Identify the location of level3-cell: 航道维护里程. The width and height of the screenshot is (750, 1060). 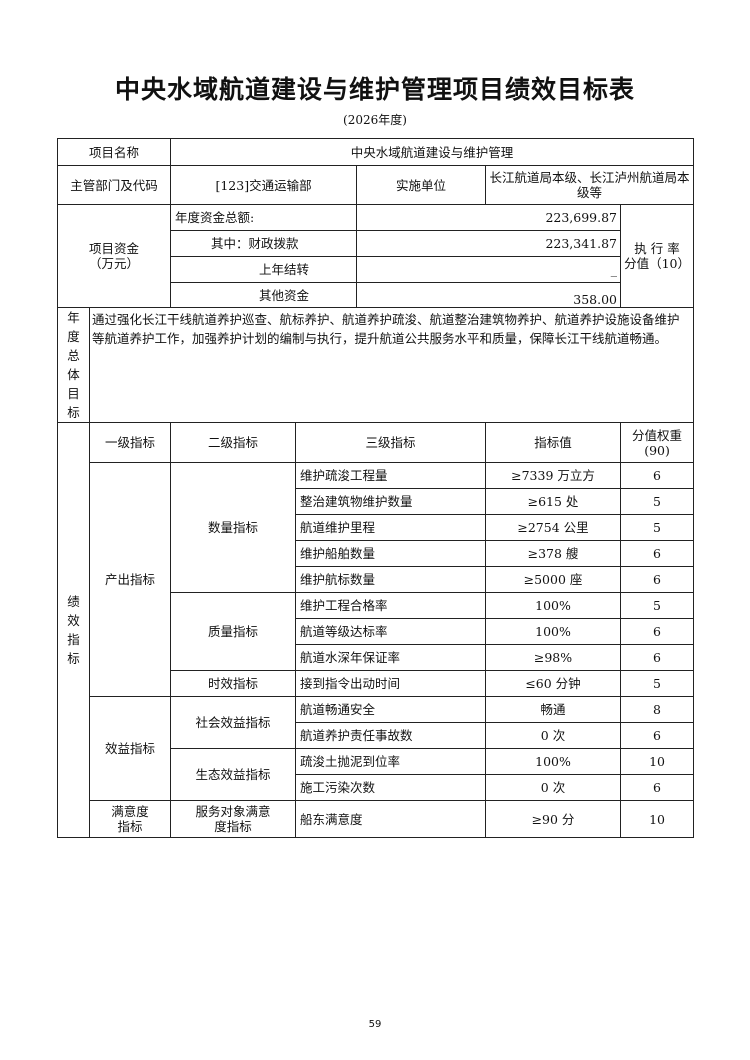
(391, 527).